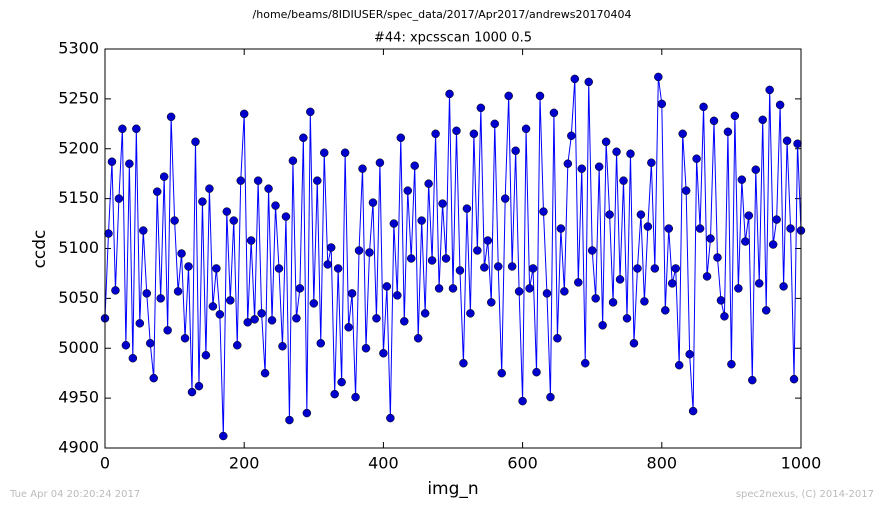 Image resolution: width=884 pixels, height=509 pixels. What do you see at coordinates (662, 463) in the screenshot?
I see `x-tick-label: 800` at bounding box center [662, 463].